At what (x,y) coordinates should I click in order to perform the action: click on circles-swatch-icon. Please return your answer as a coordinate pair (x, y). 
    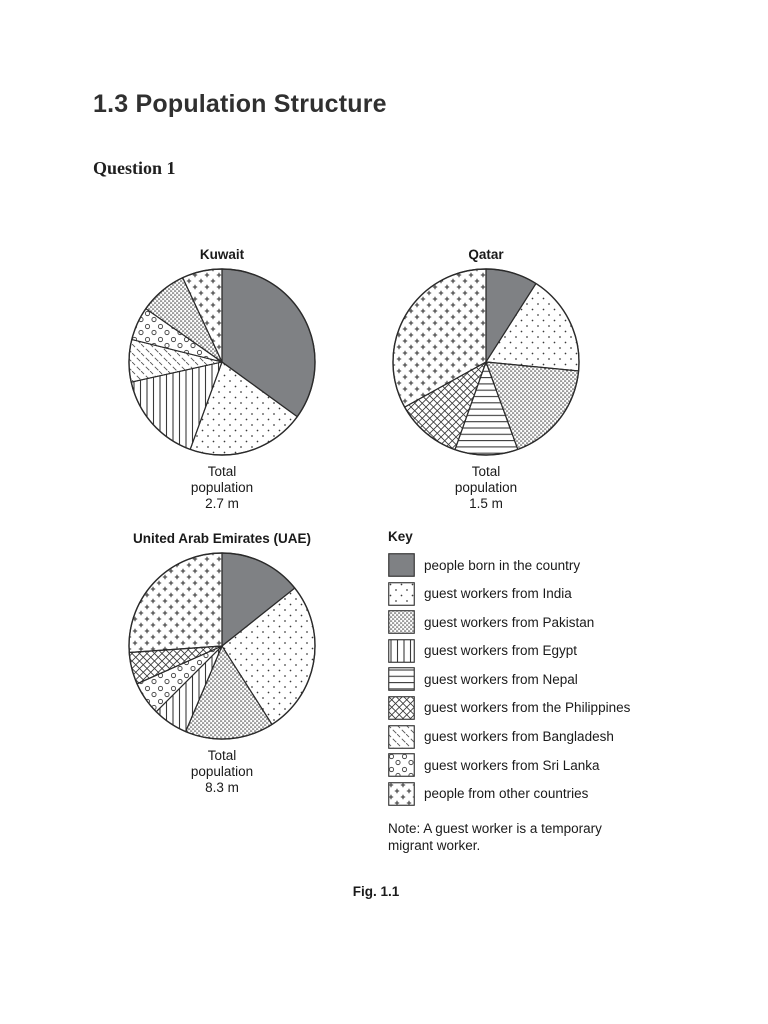
    Looking at the image, I should click on (401, 765).